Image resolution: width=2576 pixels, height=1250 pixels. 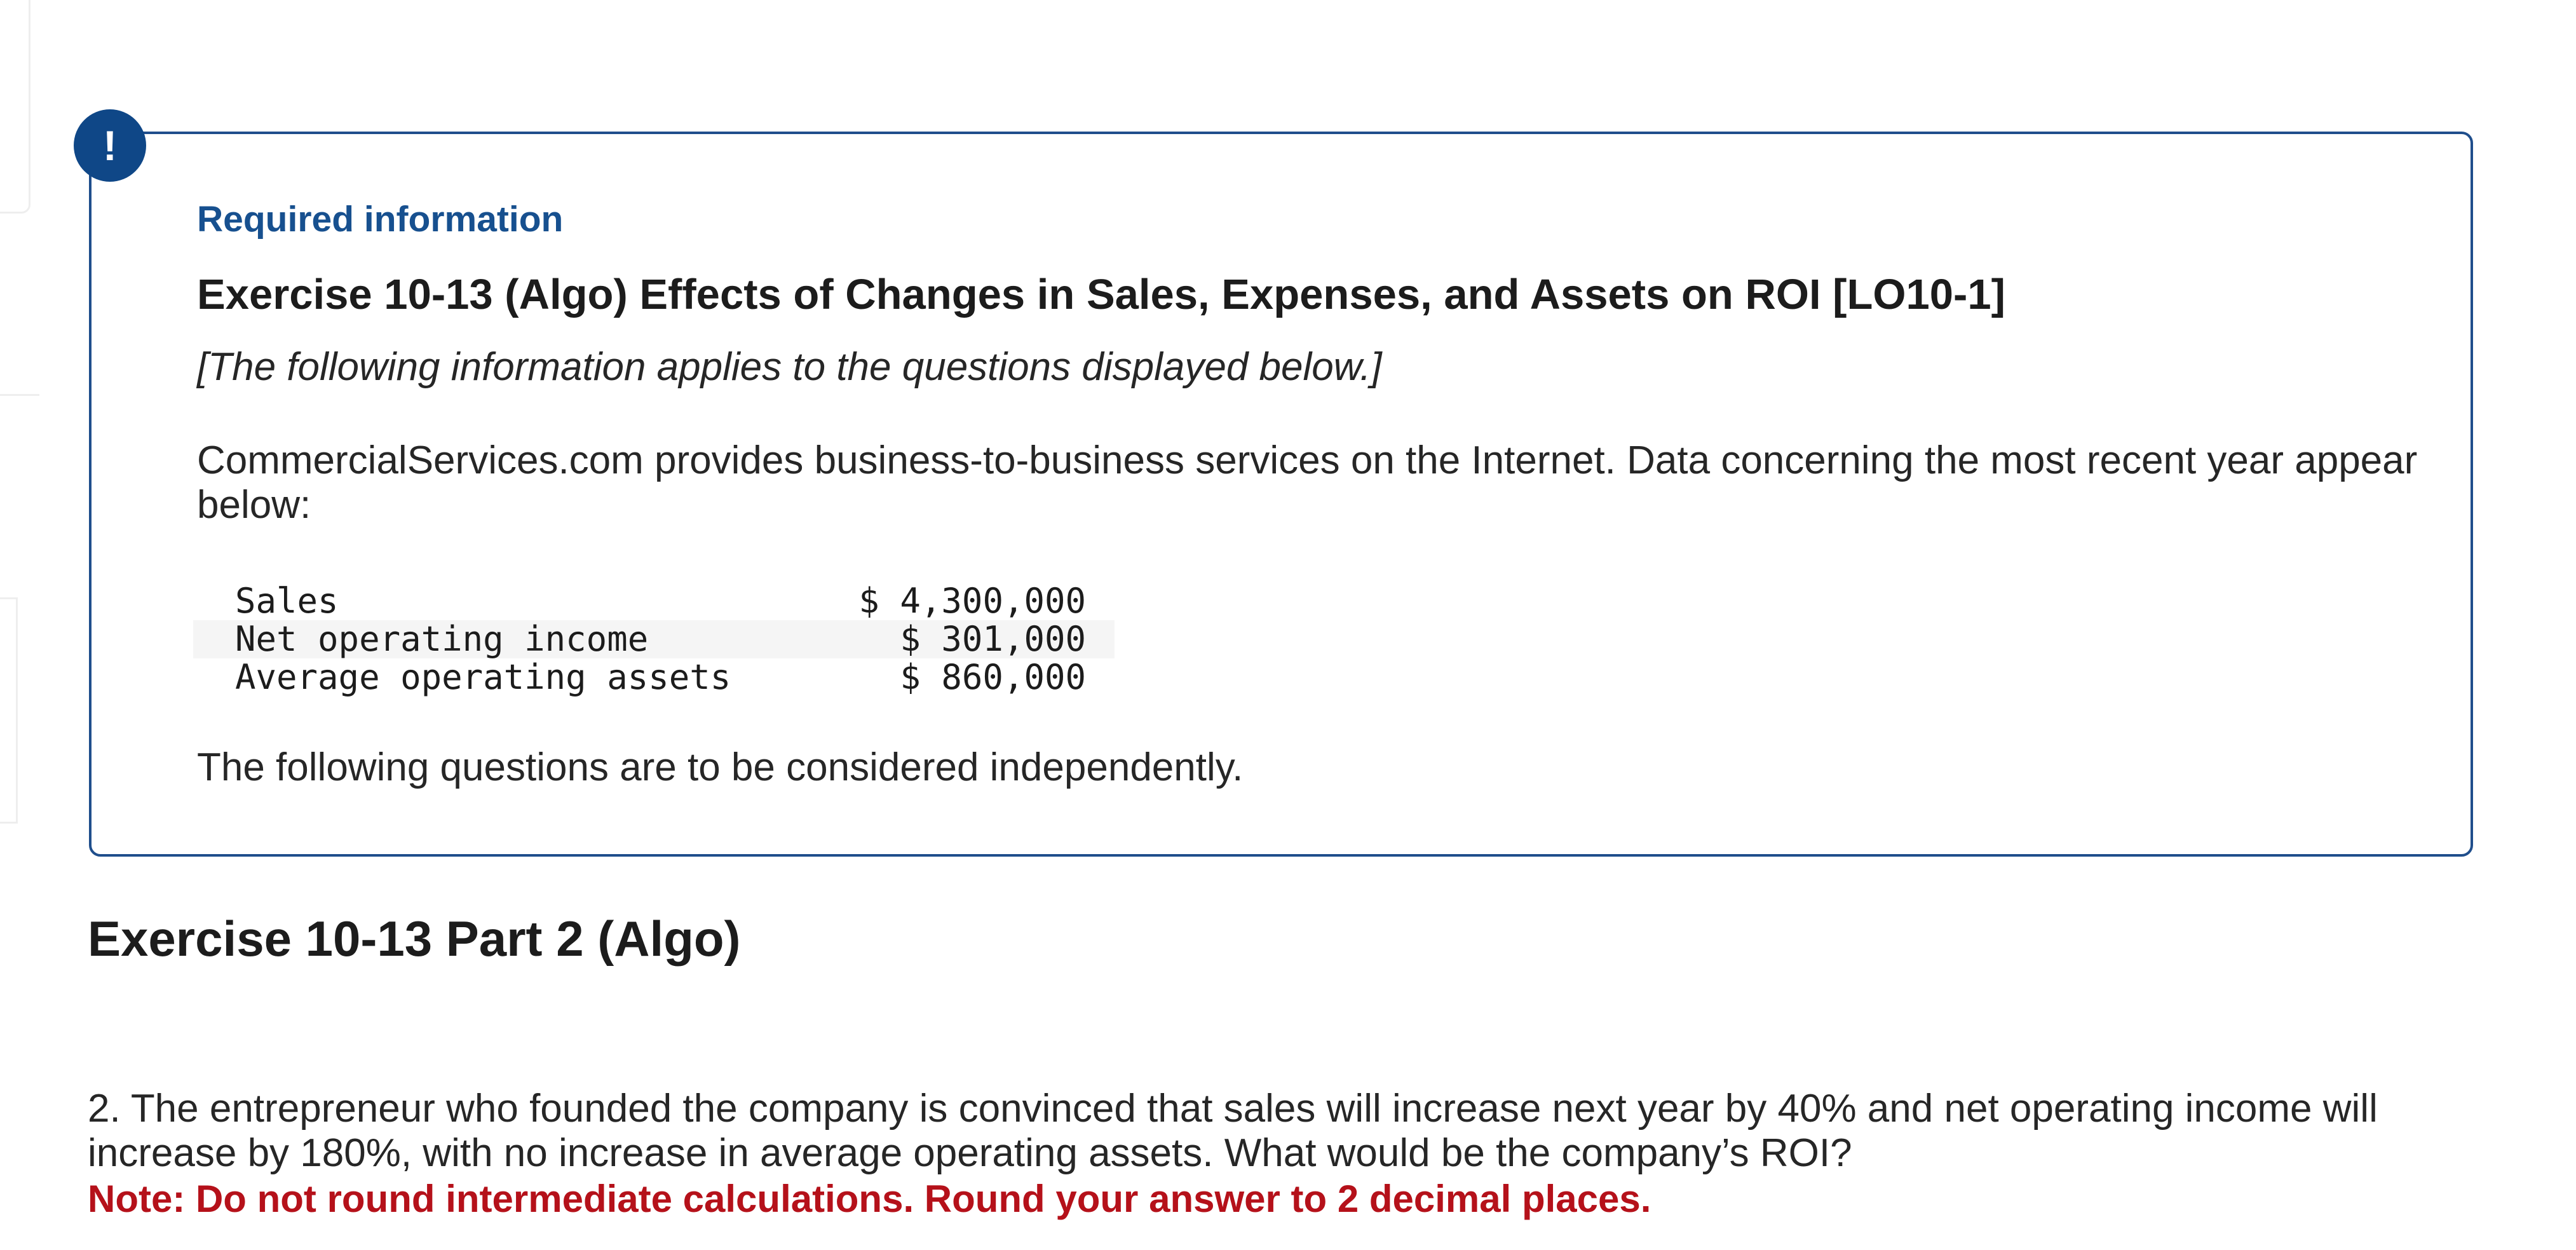 I want to click on table-row: Average operating assets $ 860,000, so click(x=654, y=677).